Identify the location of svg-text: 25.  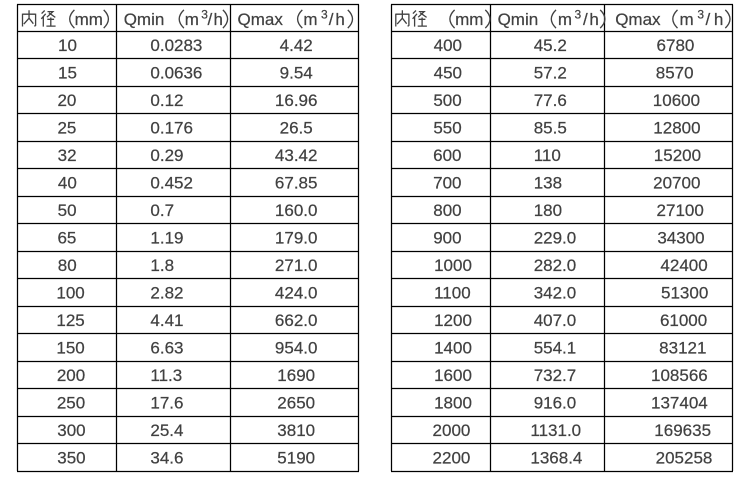
(66, 128).